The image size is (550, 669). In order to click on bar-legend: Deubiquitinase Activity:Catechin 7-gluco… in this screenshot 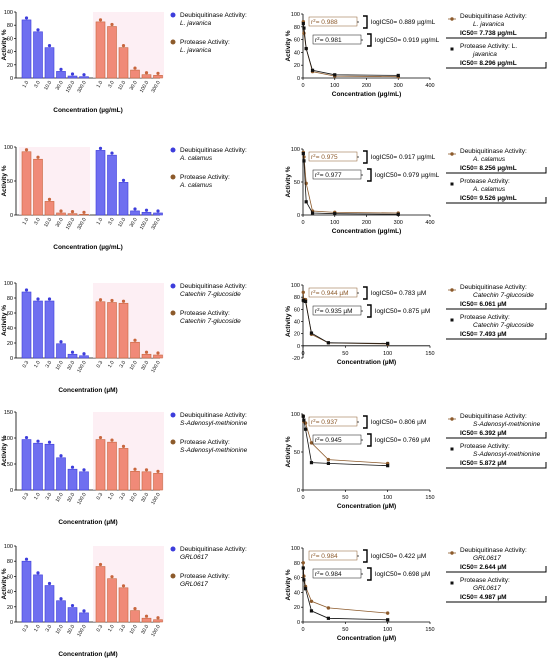, I will do `click(208, 304)`.